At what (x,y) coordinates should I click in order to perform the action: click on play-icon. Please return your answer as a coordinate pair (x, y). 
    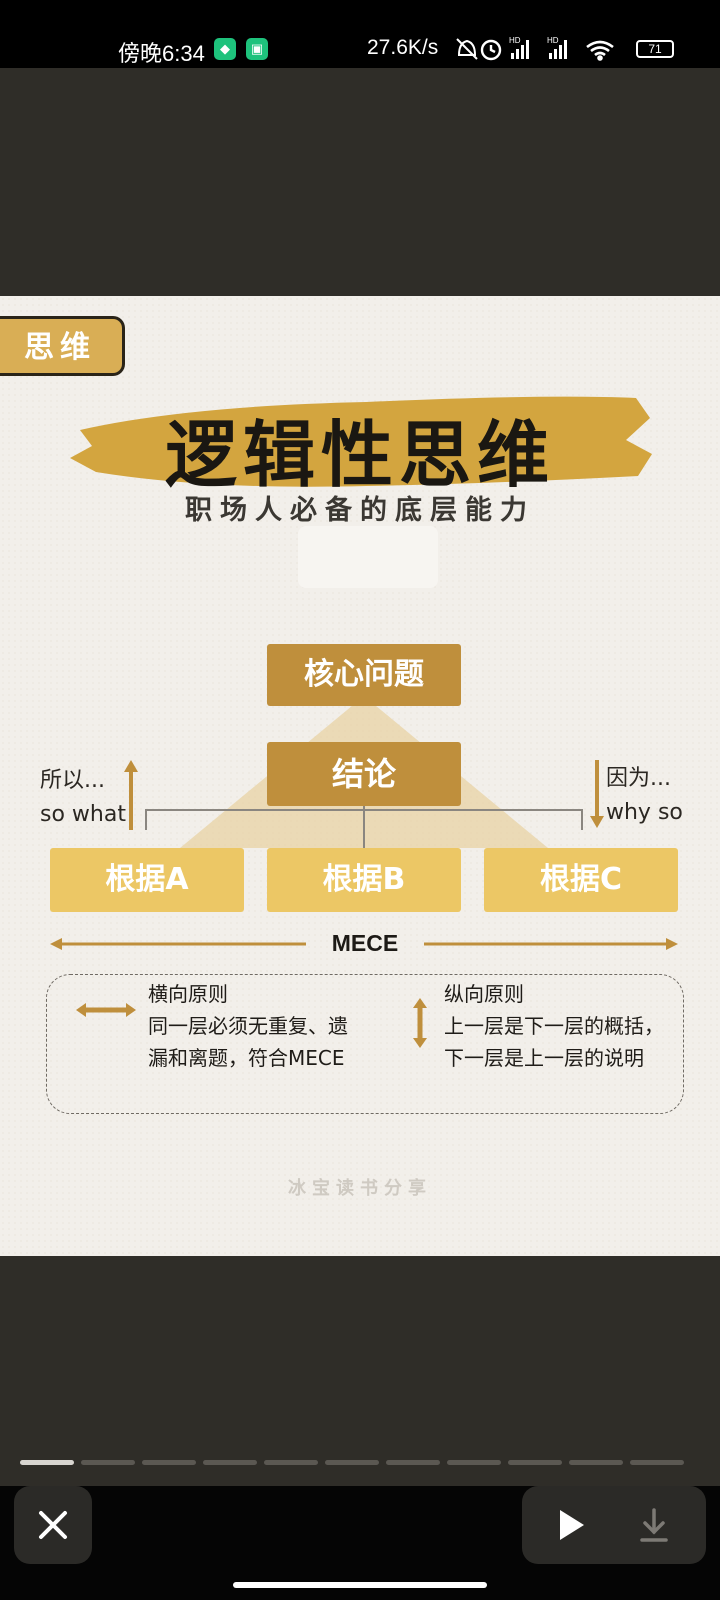
    Looking at the image, I should click on (572, 1525).